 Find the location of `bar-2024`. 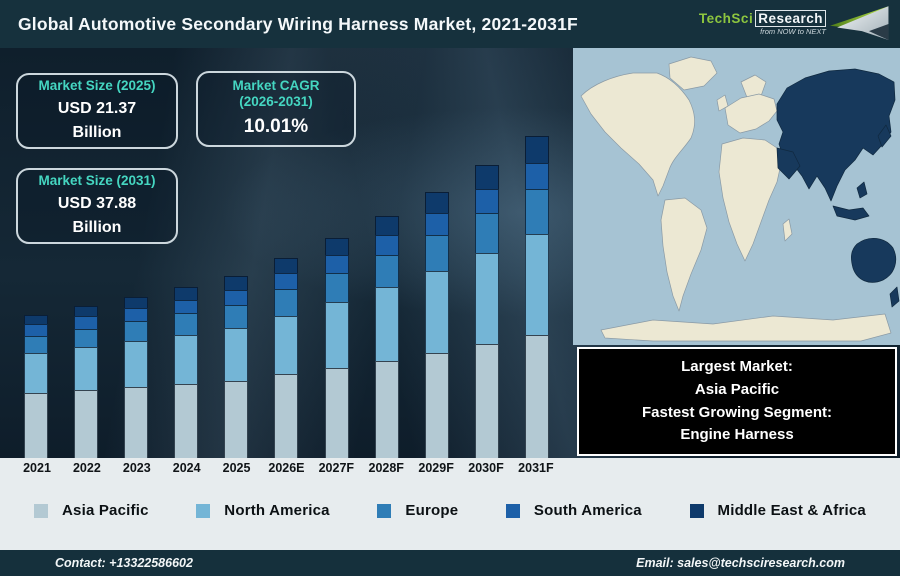

bar-2024 is located at coordinates (186, 372).